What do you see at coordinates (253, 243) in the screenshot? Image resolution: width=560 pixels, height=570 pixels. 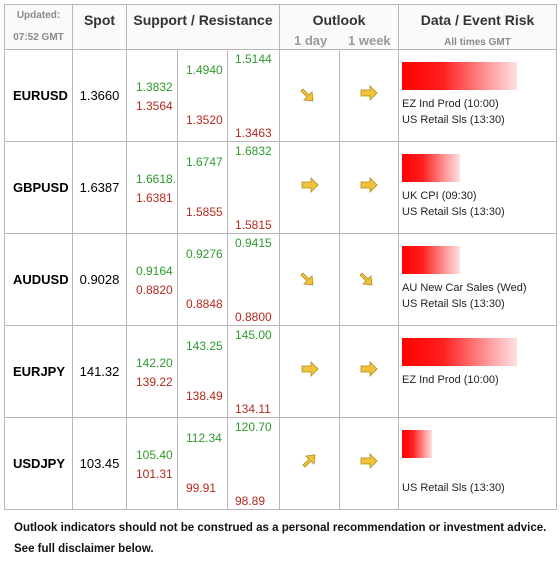 I see `support-value: 0.9415` at bounding box center [253, 243].